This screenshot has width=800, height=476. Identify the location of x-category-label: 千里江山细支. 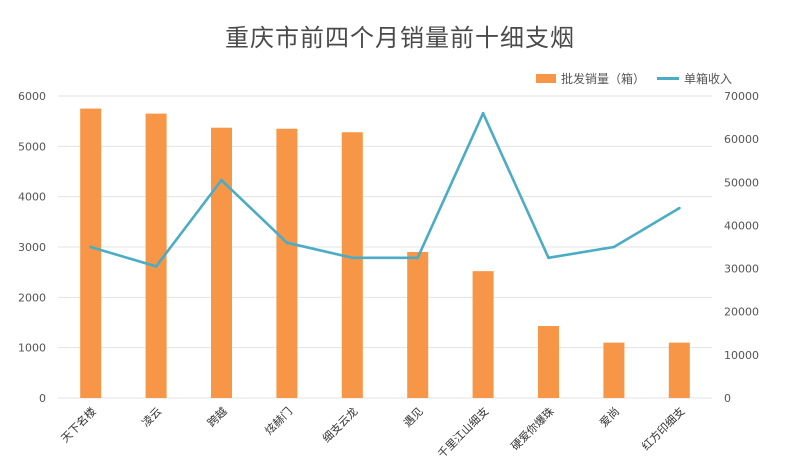
(463, 433).